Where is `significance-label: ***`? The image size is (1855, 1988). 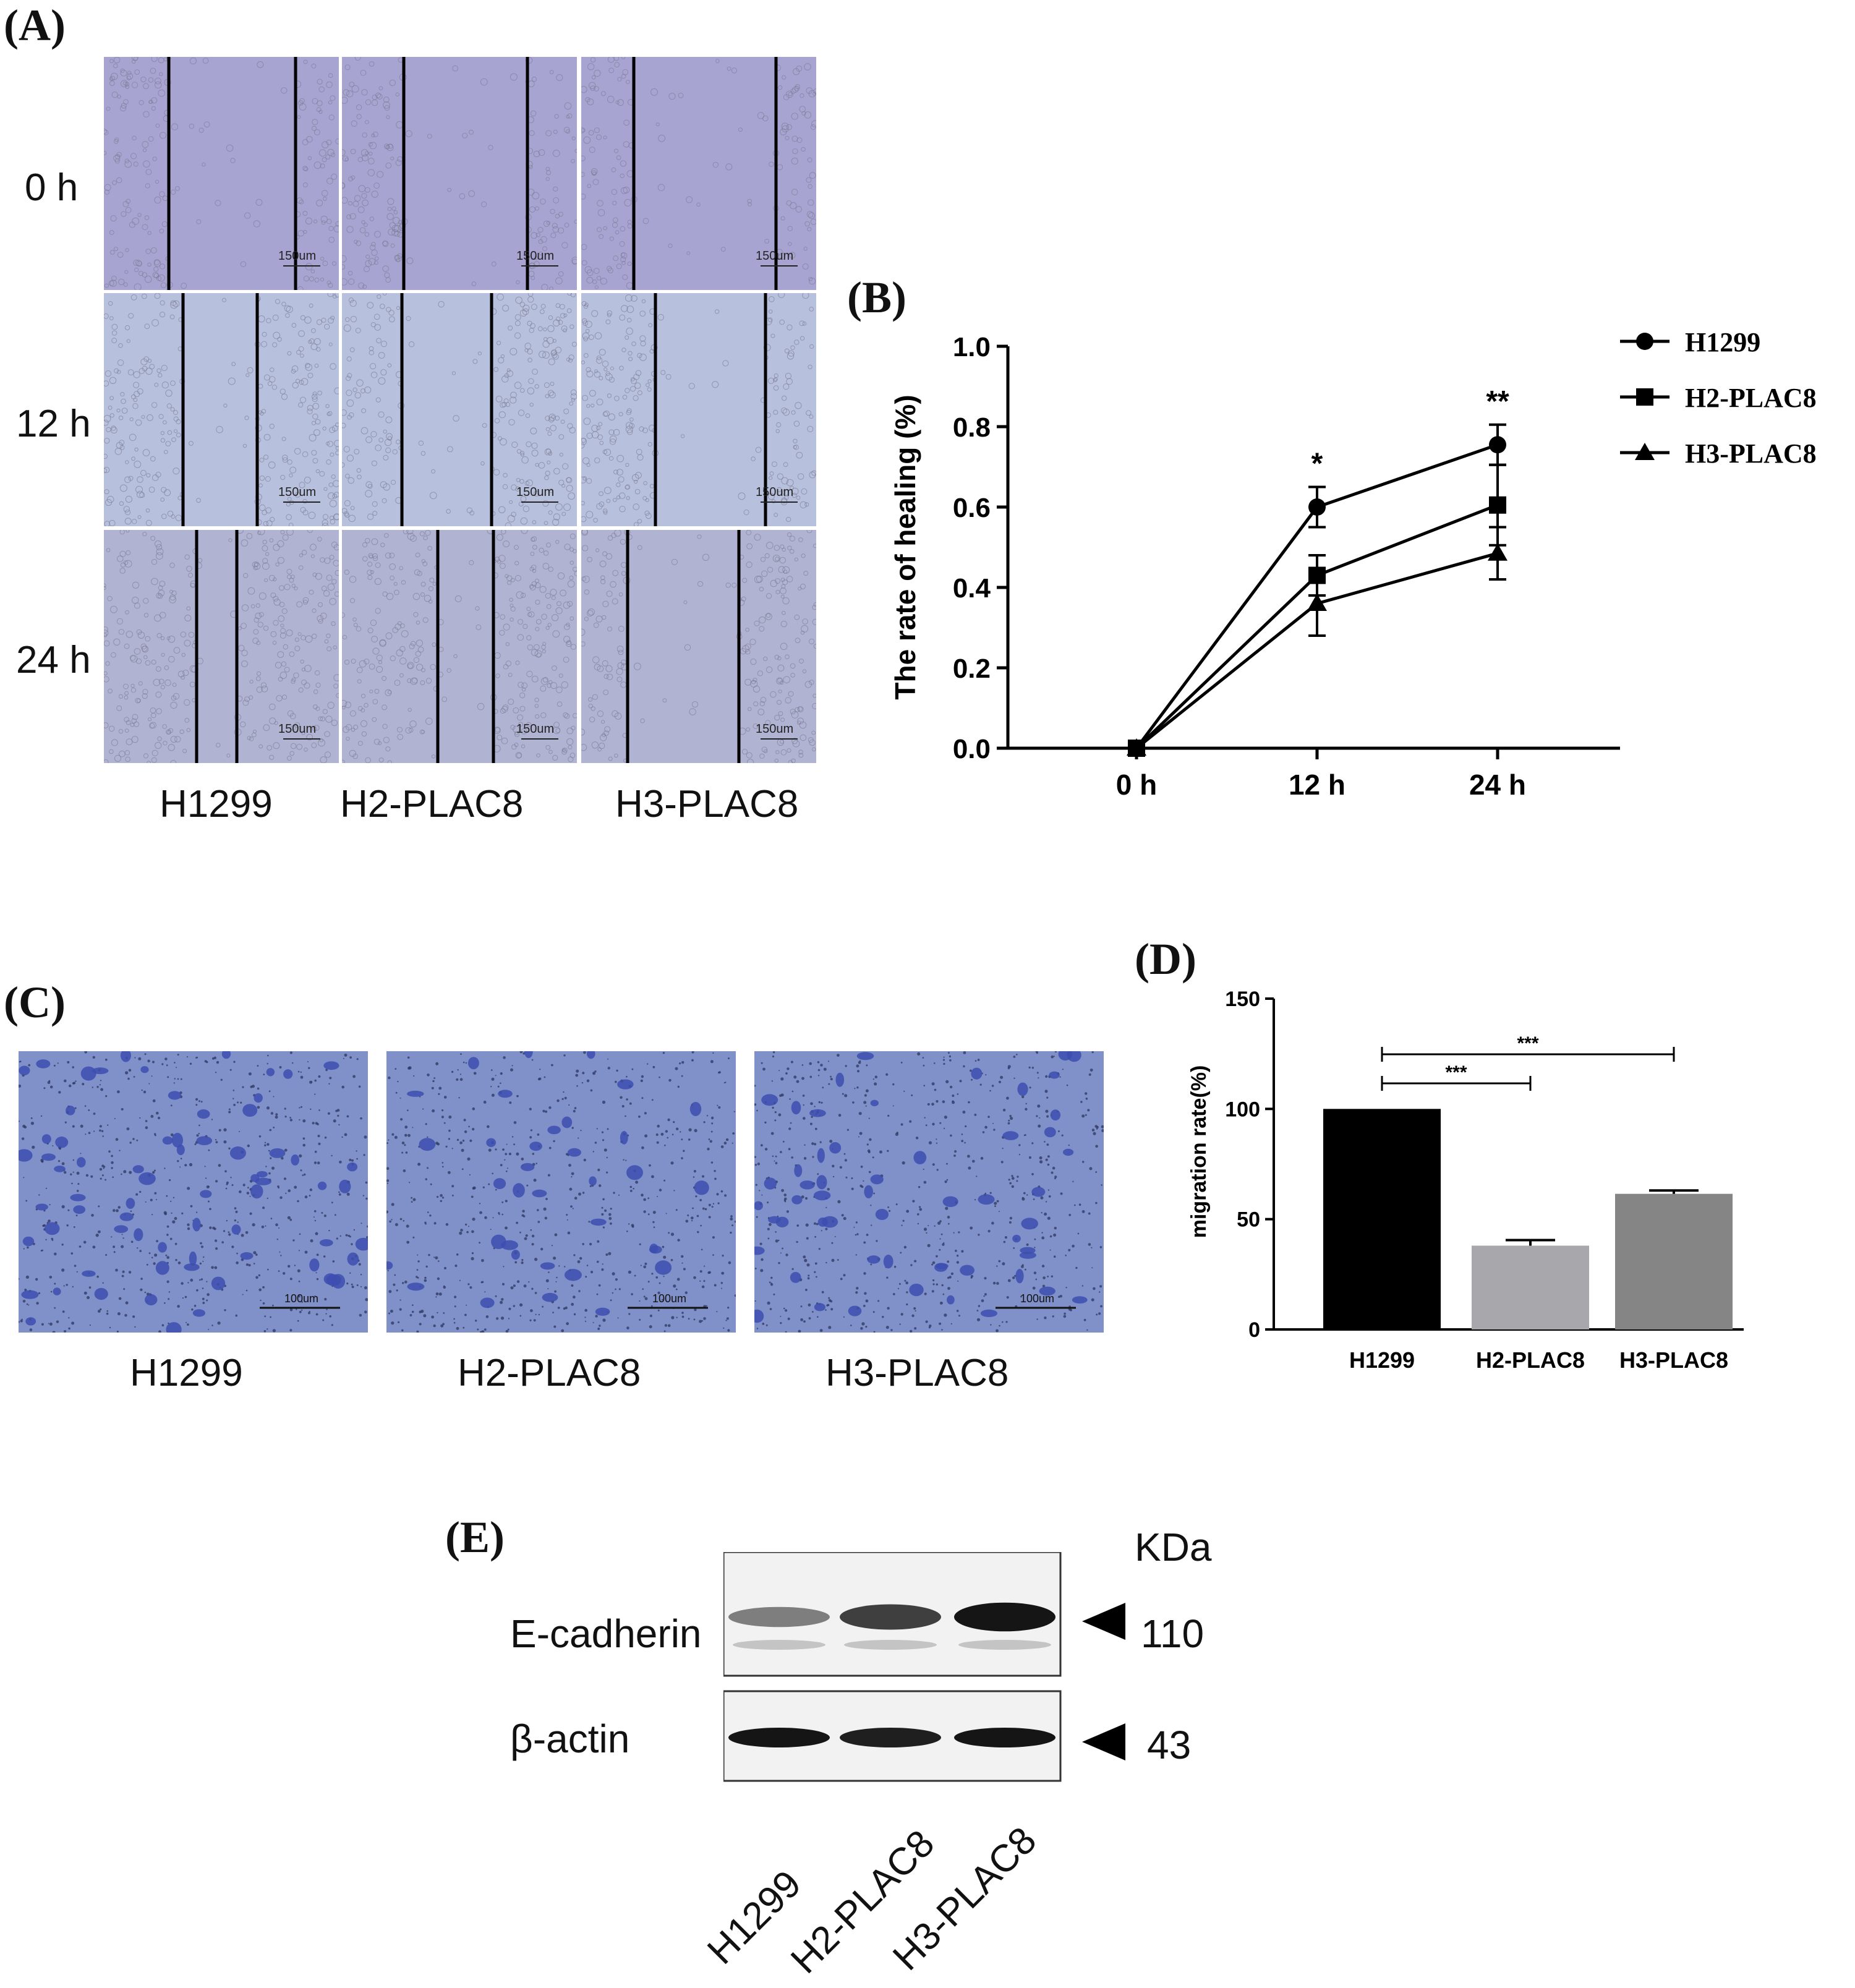
significance-label: *** is located at coordinates (1527, 1043).